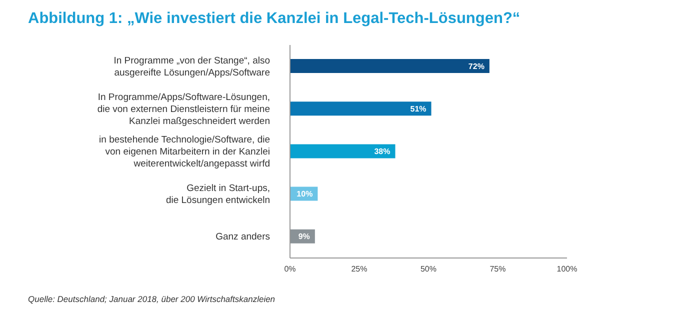  What do you see at coordinates (498, 269) in the screenshot?
I see `x-tick-label: 75%` at bounding box center [498, 269].